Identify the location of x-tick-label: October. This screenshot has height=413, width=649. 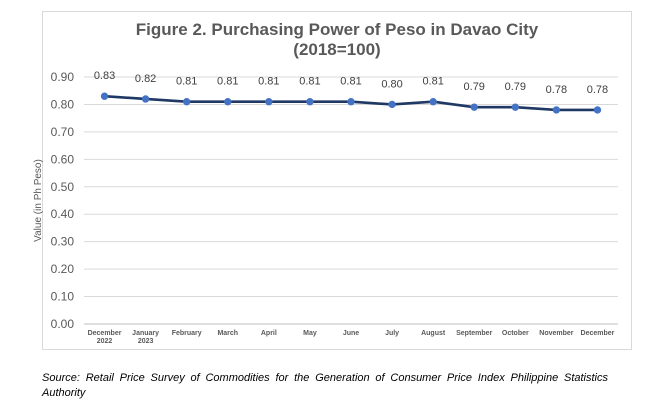
(515, 333).